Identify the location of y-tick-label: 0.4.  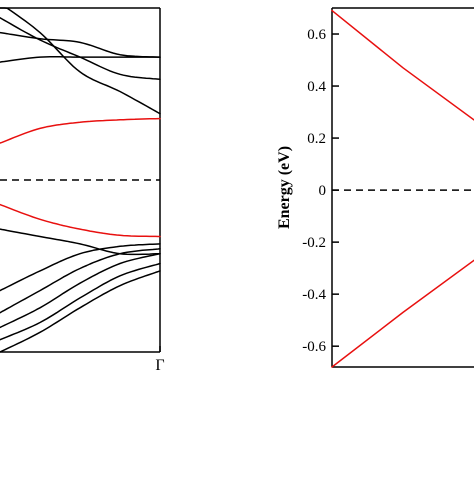
(316, 87).